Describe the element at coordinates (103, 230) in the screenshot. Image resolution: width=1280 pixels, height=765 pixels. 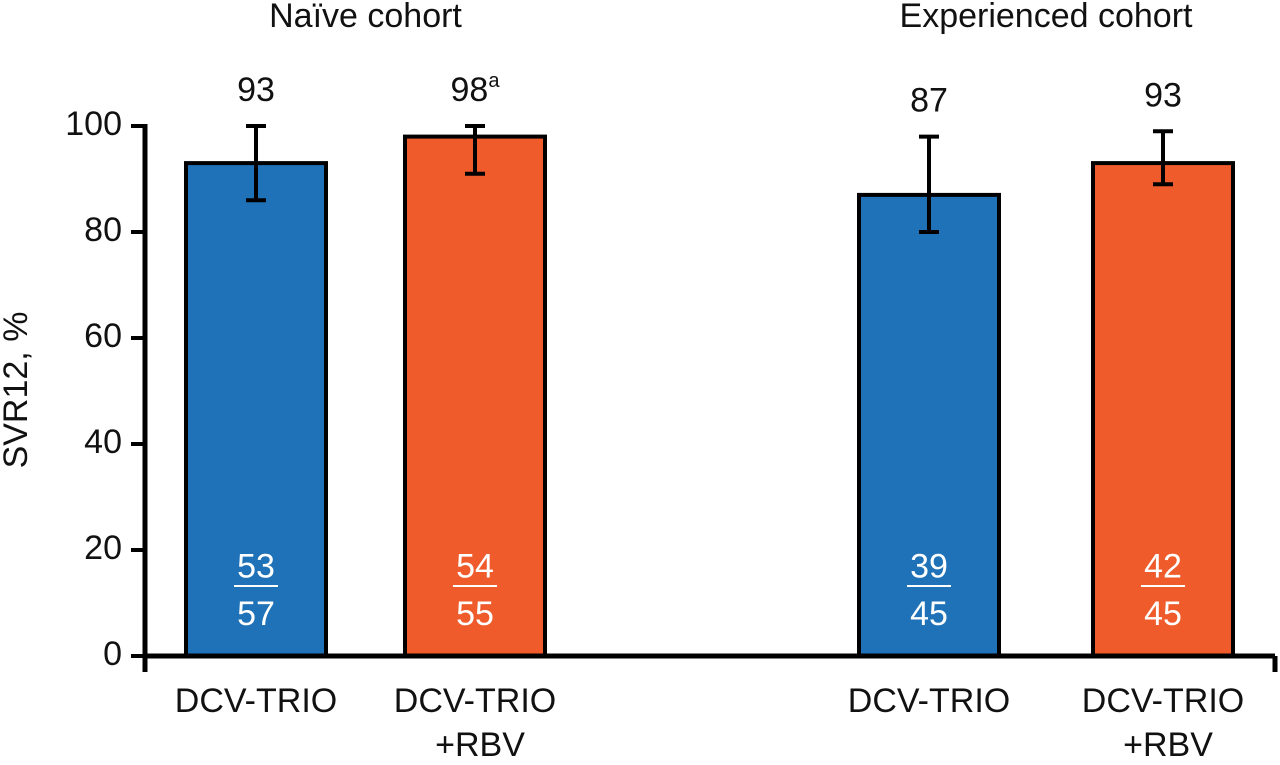
I see `y-tick-label: 80` at that location.